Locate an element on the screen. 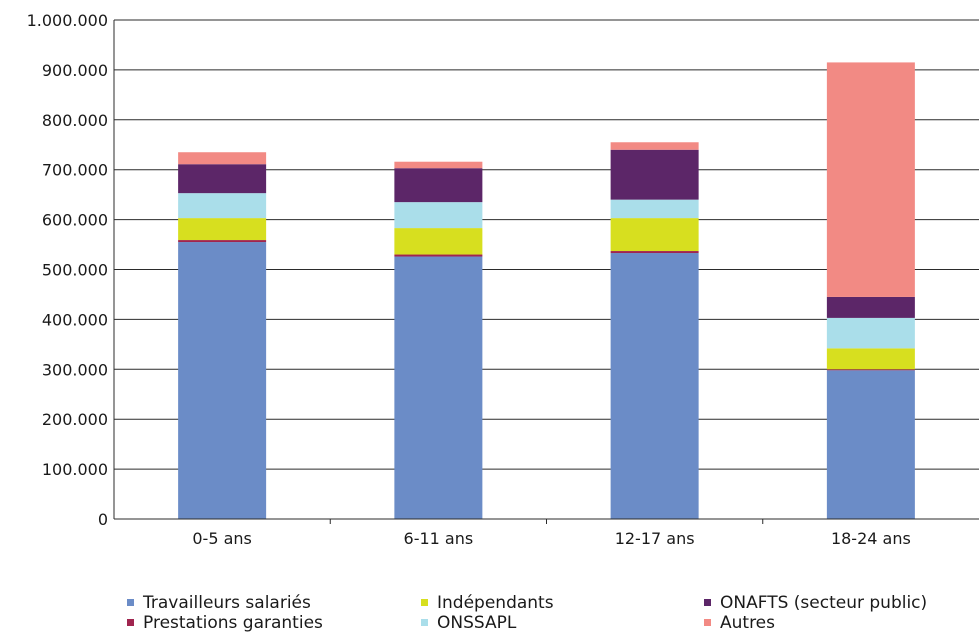 This screenshot has height=637, width=979. x-tick-label: 0-5 ans is located at coordinates (222, 538).